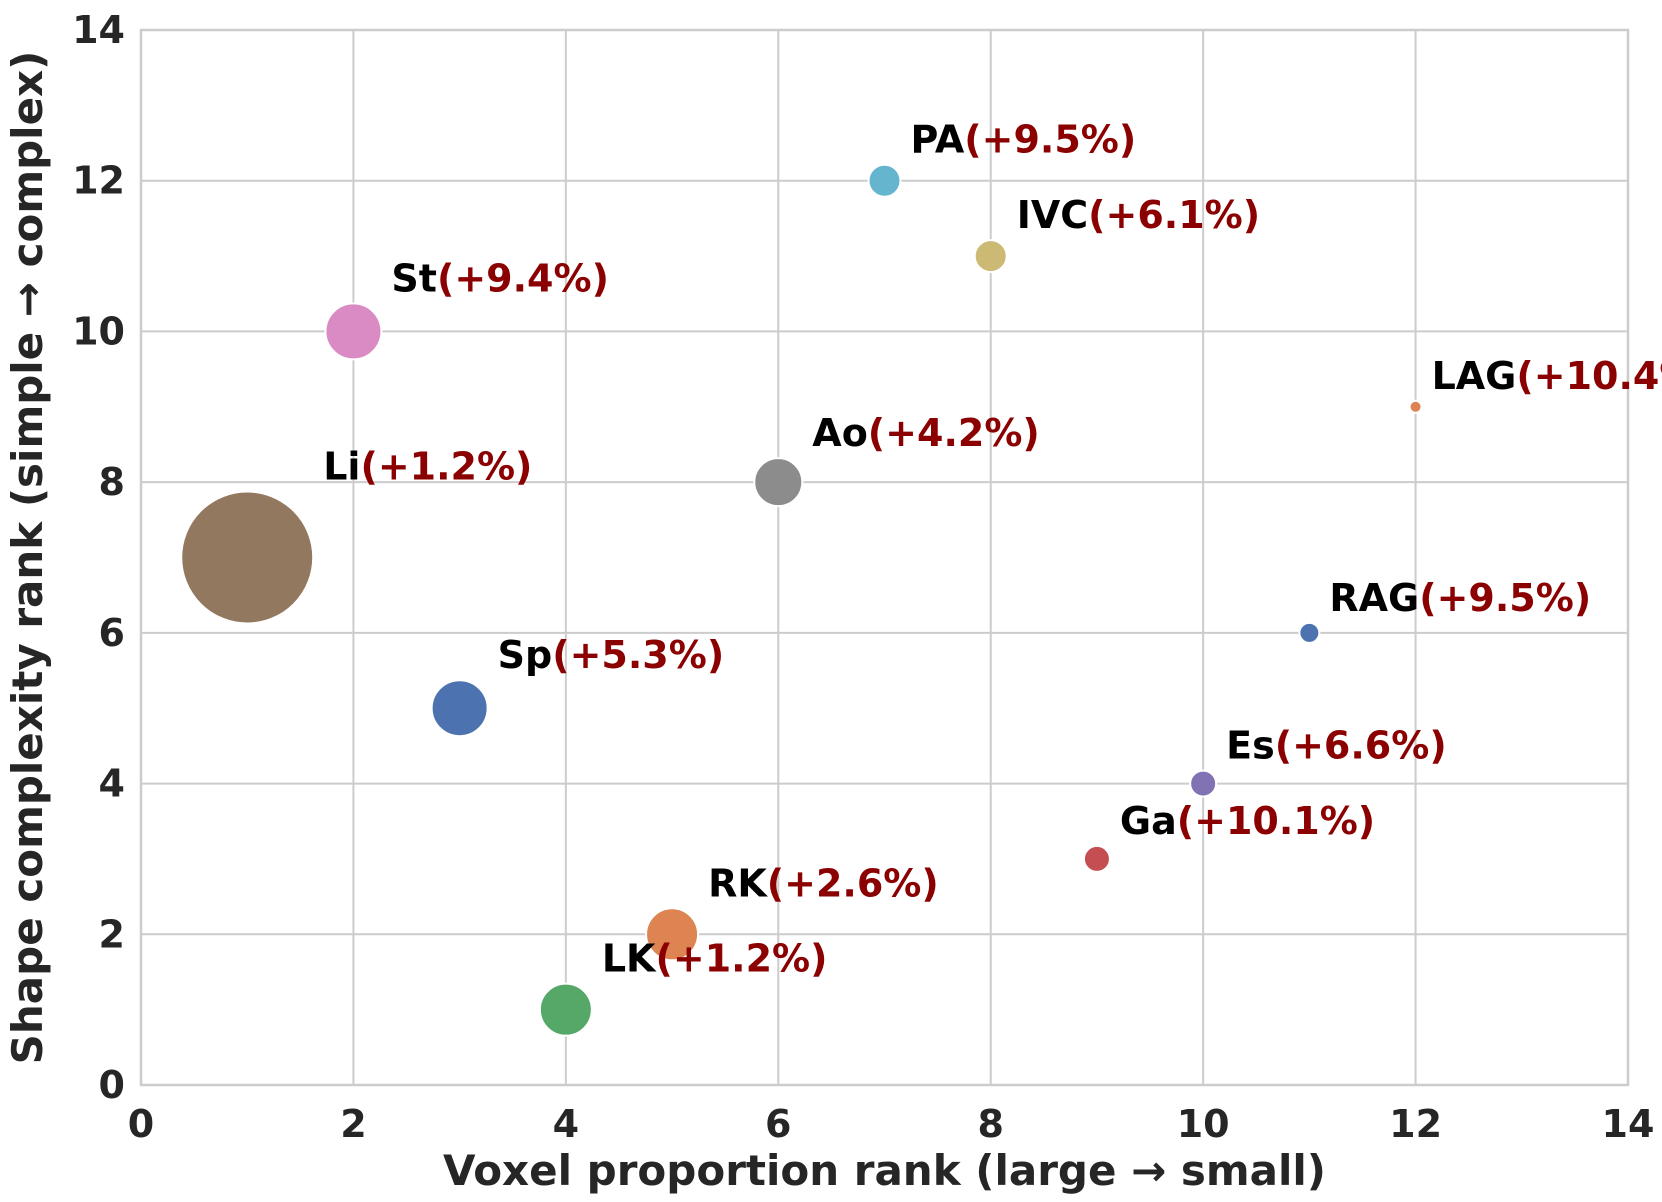  What do you see at coordinates (1374, 598) in the screenshot?
I see `point-name: RAG` at bounding box center [1374, 598].